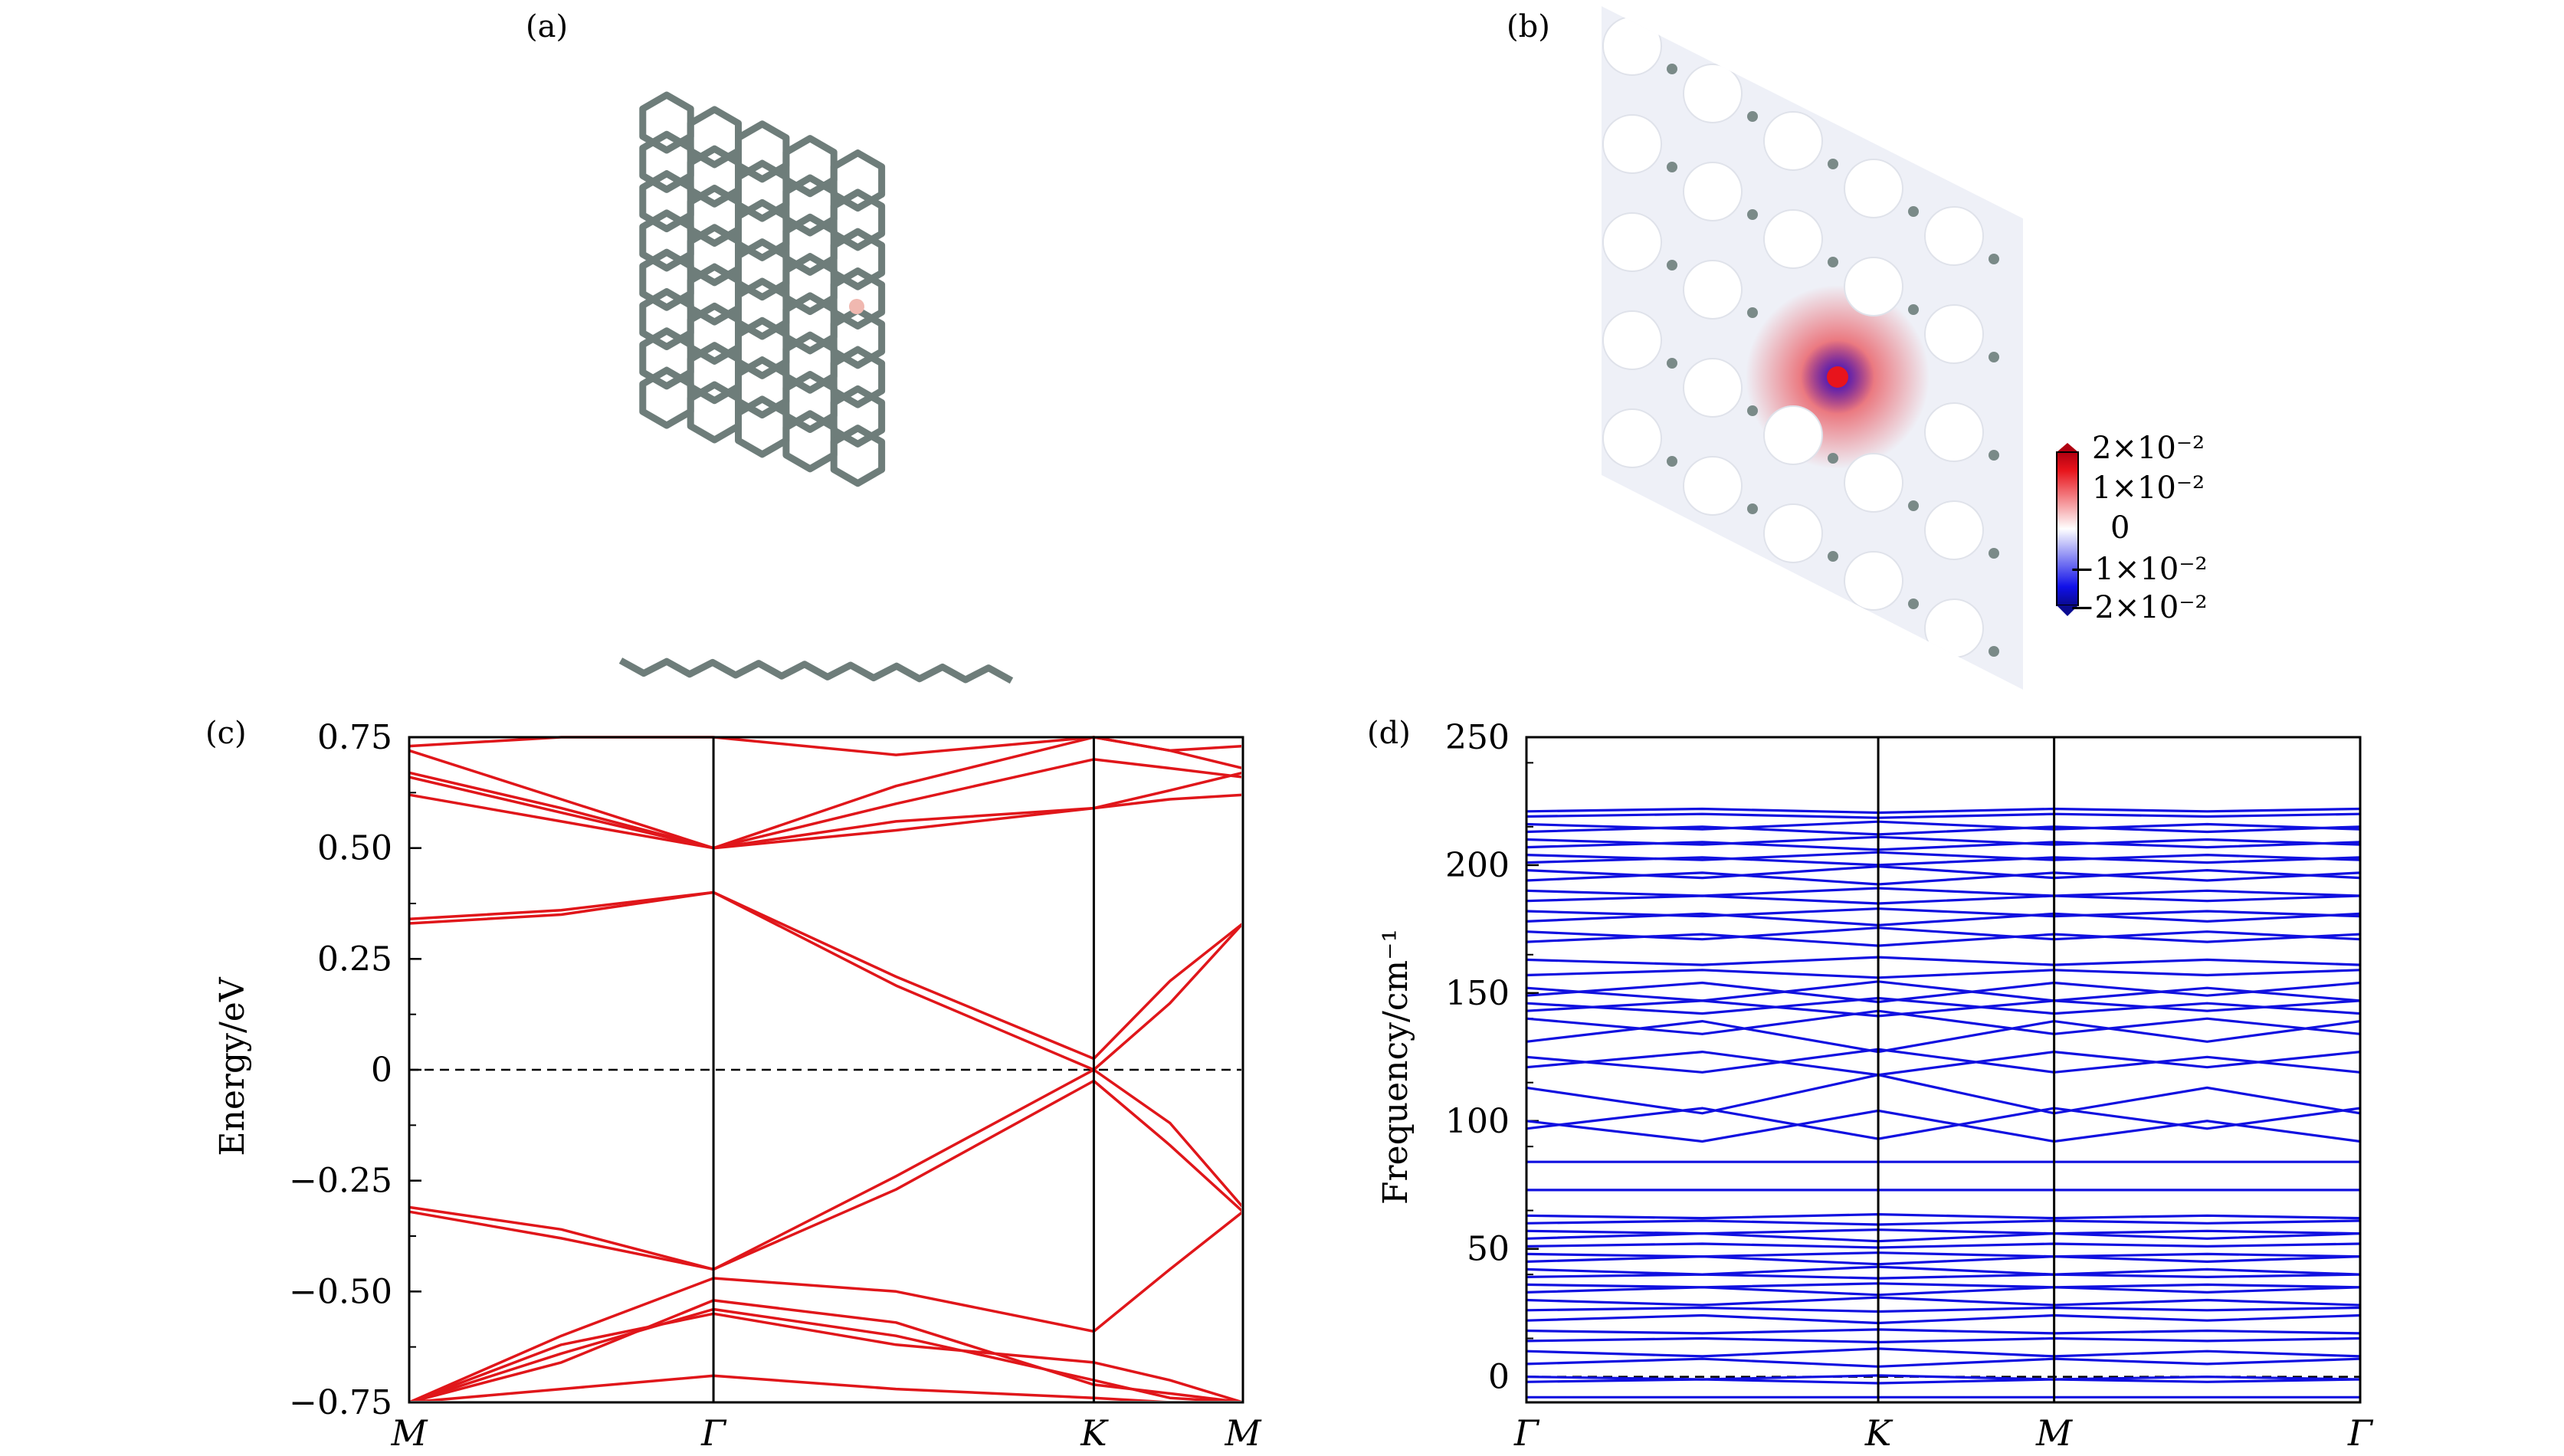  What do you see at coordinates (232, 1066) in the screenshot?
I see `y-axis-label: Energy/eV` at bounding box center [232, 1066].